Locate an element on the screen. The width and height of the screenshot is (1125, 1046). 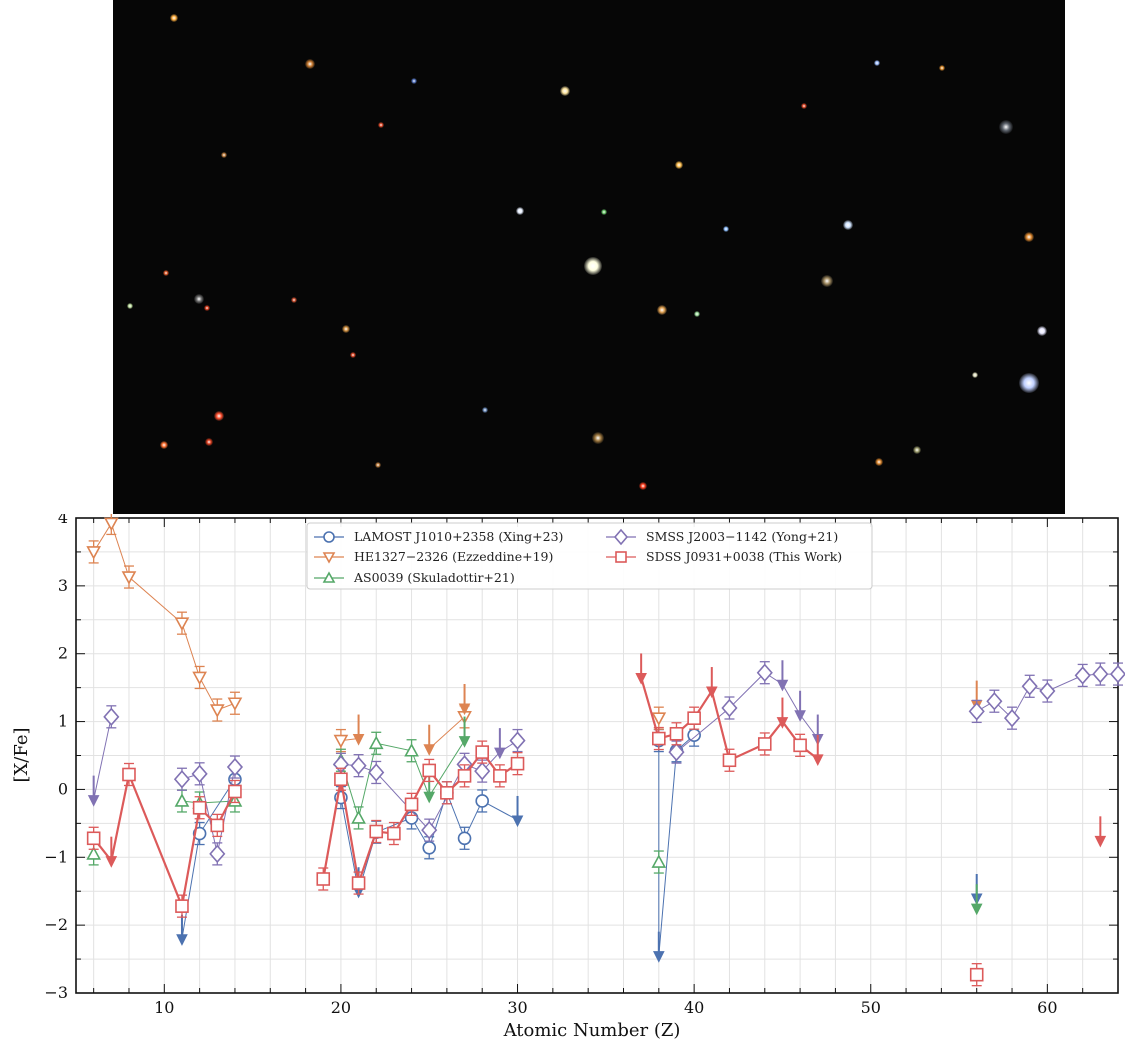
y-tick-label: 2 is located at coordinates (63, 653).